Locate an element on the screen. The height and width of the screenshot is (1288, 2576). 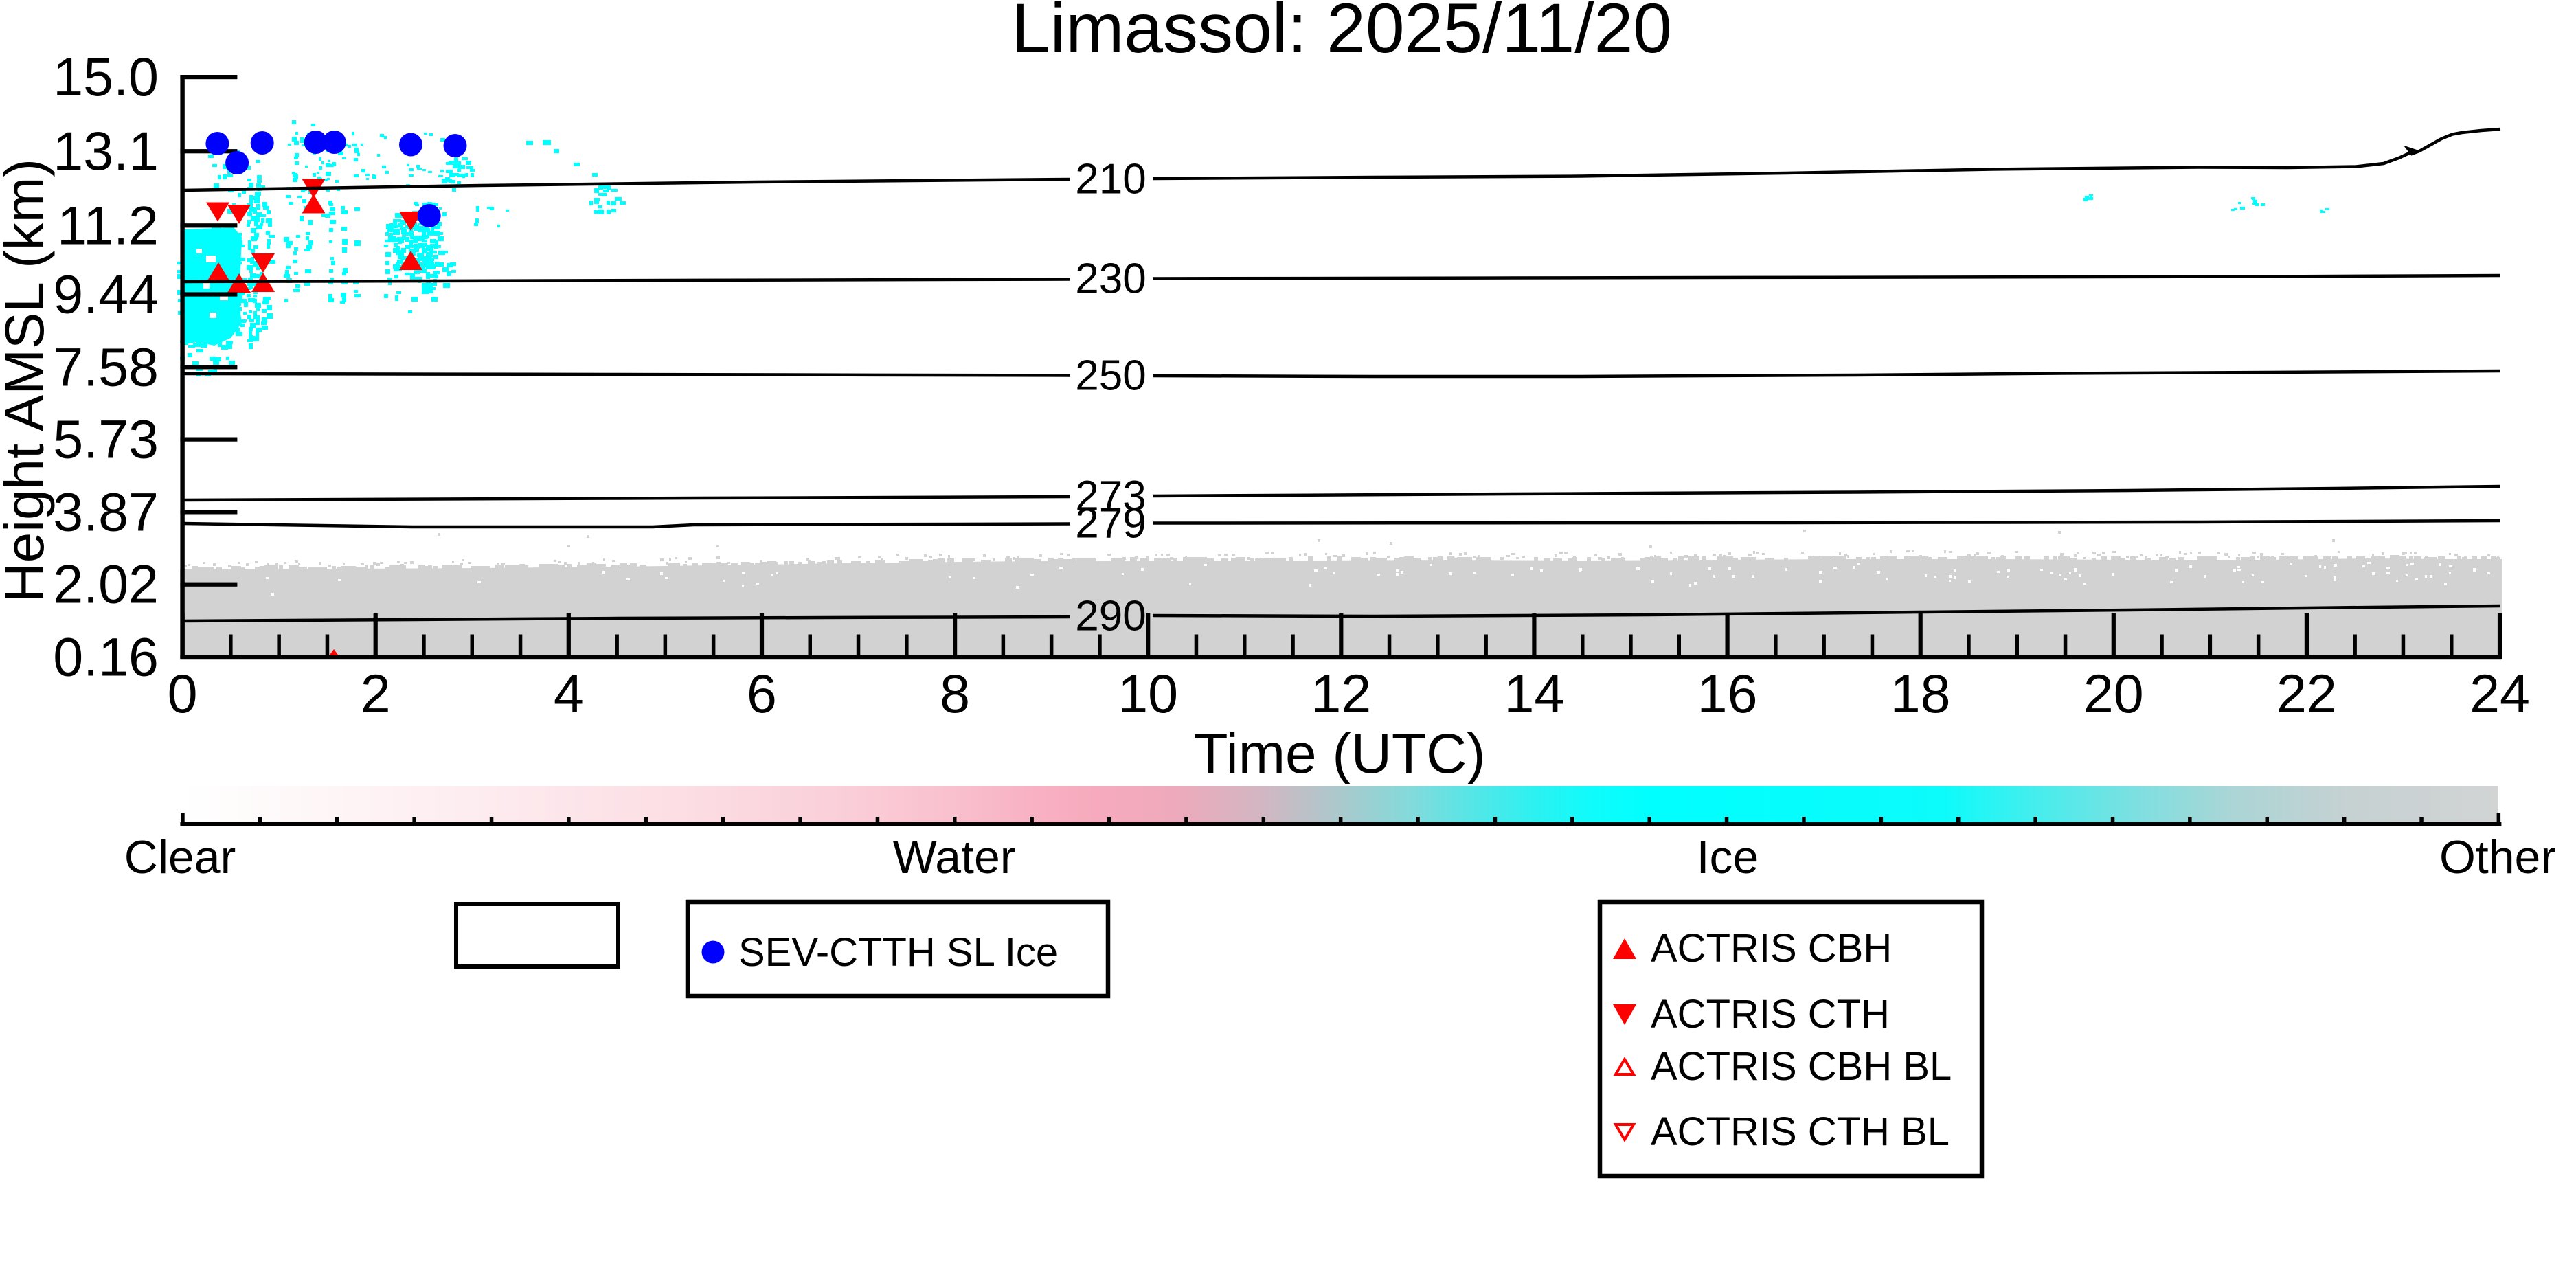
svg-text: Limassol: 2025/11/20 is located at coordinates (1341, 33).